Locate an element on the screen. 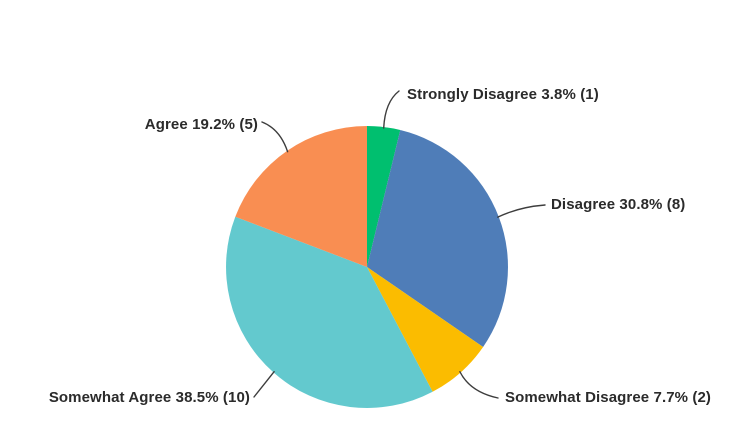 The width and height of the screenshot is (752, 431). pie-label-strongly-disagree: Strongly Disagree 3.8% (1) is located at coordinates (503, 94).